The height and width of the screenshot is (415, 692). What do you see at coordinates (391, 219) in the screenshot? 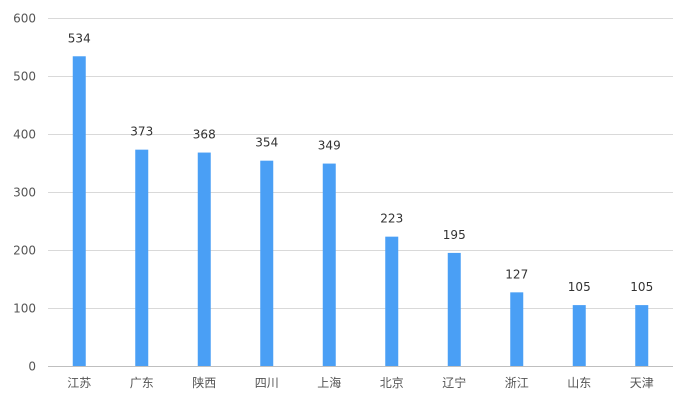
I see `data-label: 223` at bounding box center [391, 219].